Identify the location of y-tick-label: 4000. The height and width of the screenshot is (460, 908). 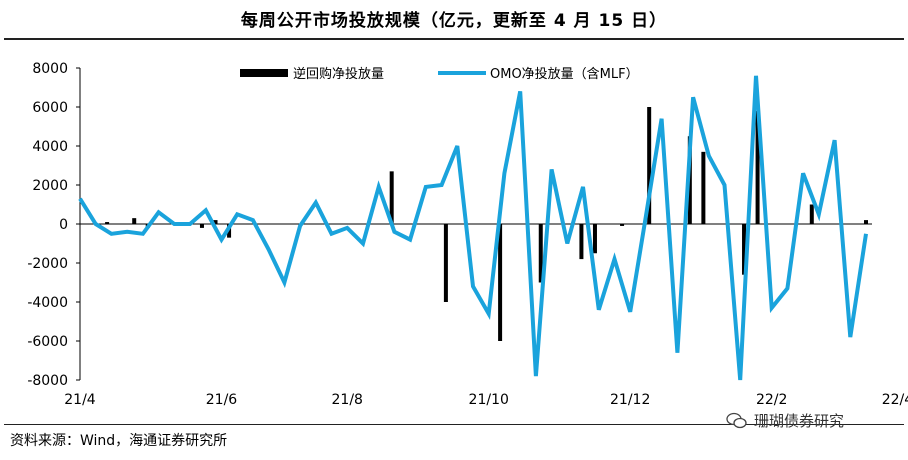
(50, 147).